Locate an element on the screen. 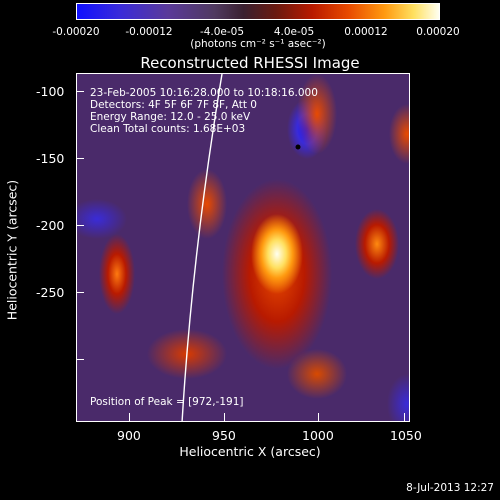  colorbar-unit: (photons cm⁻² s⁻¹ asec⁻²) is located at coordinates (258, 44).